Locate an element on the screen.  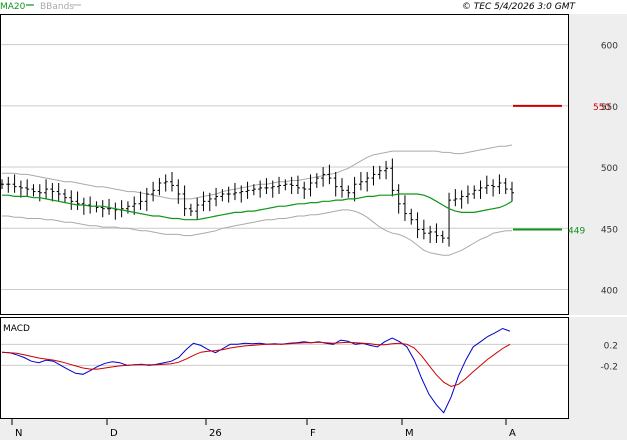
macd-y-tick: -0.2 is located at coordinates (609, 367).